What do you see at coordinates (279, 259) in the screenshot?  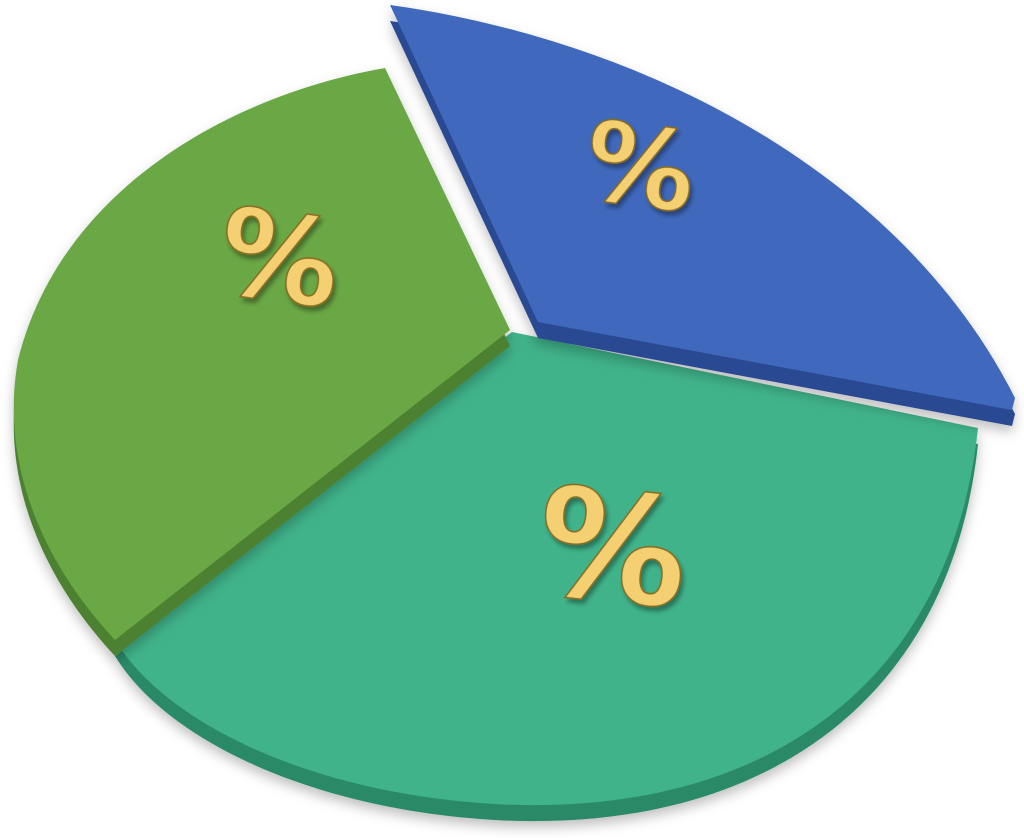 I see `slice-label-green: %` at bounding box center [279, 259].